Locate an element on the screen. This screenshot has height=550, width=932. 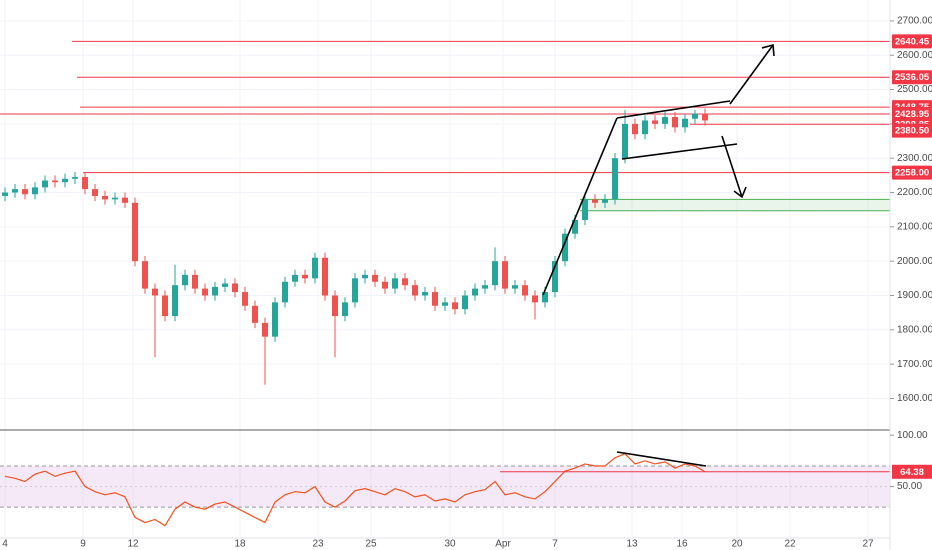
x-tick-label: 23 is located at coordinates (318, 544).